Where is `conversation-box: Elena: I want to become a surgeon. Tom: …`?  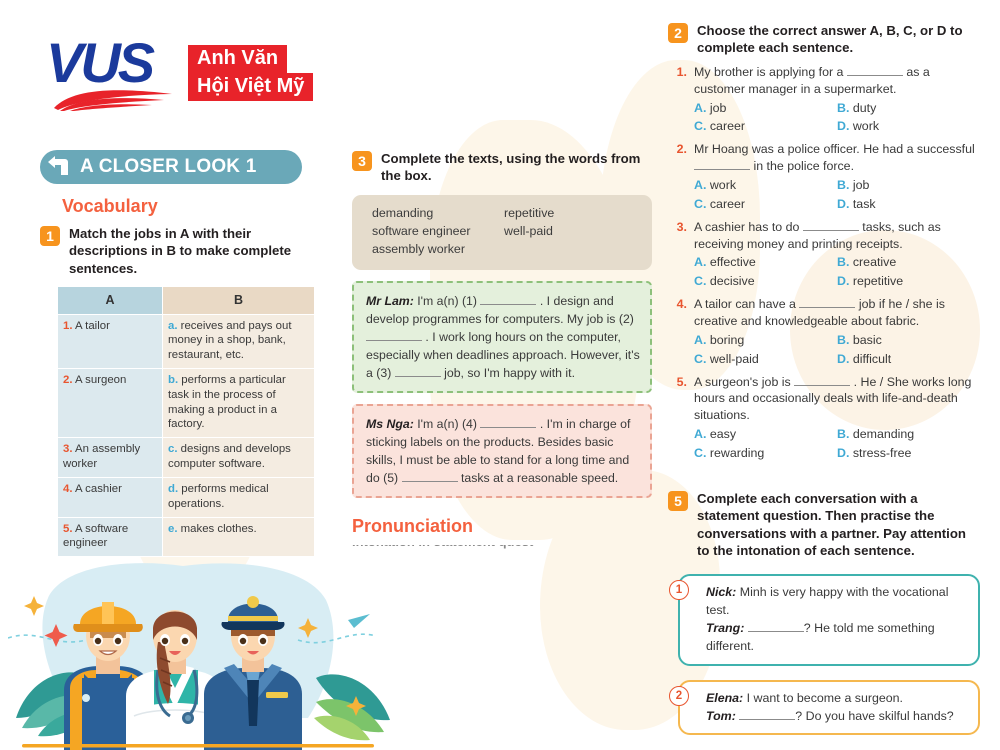
conversation-box: Elena: I want to become a surgeon. Tom: … is located at coordinates (829, 707).